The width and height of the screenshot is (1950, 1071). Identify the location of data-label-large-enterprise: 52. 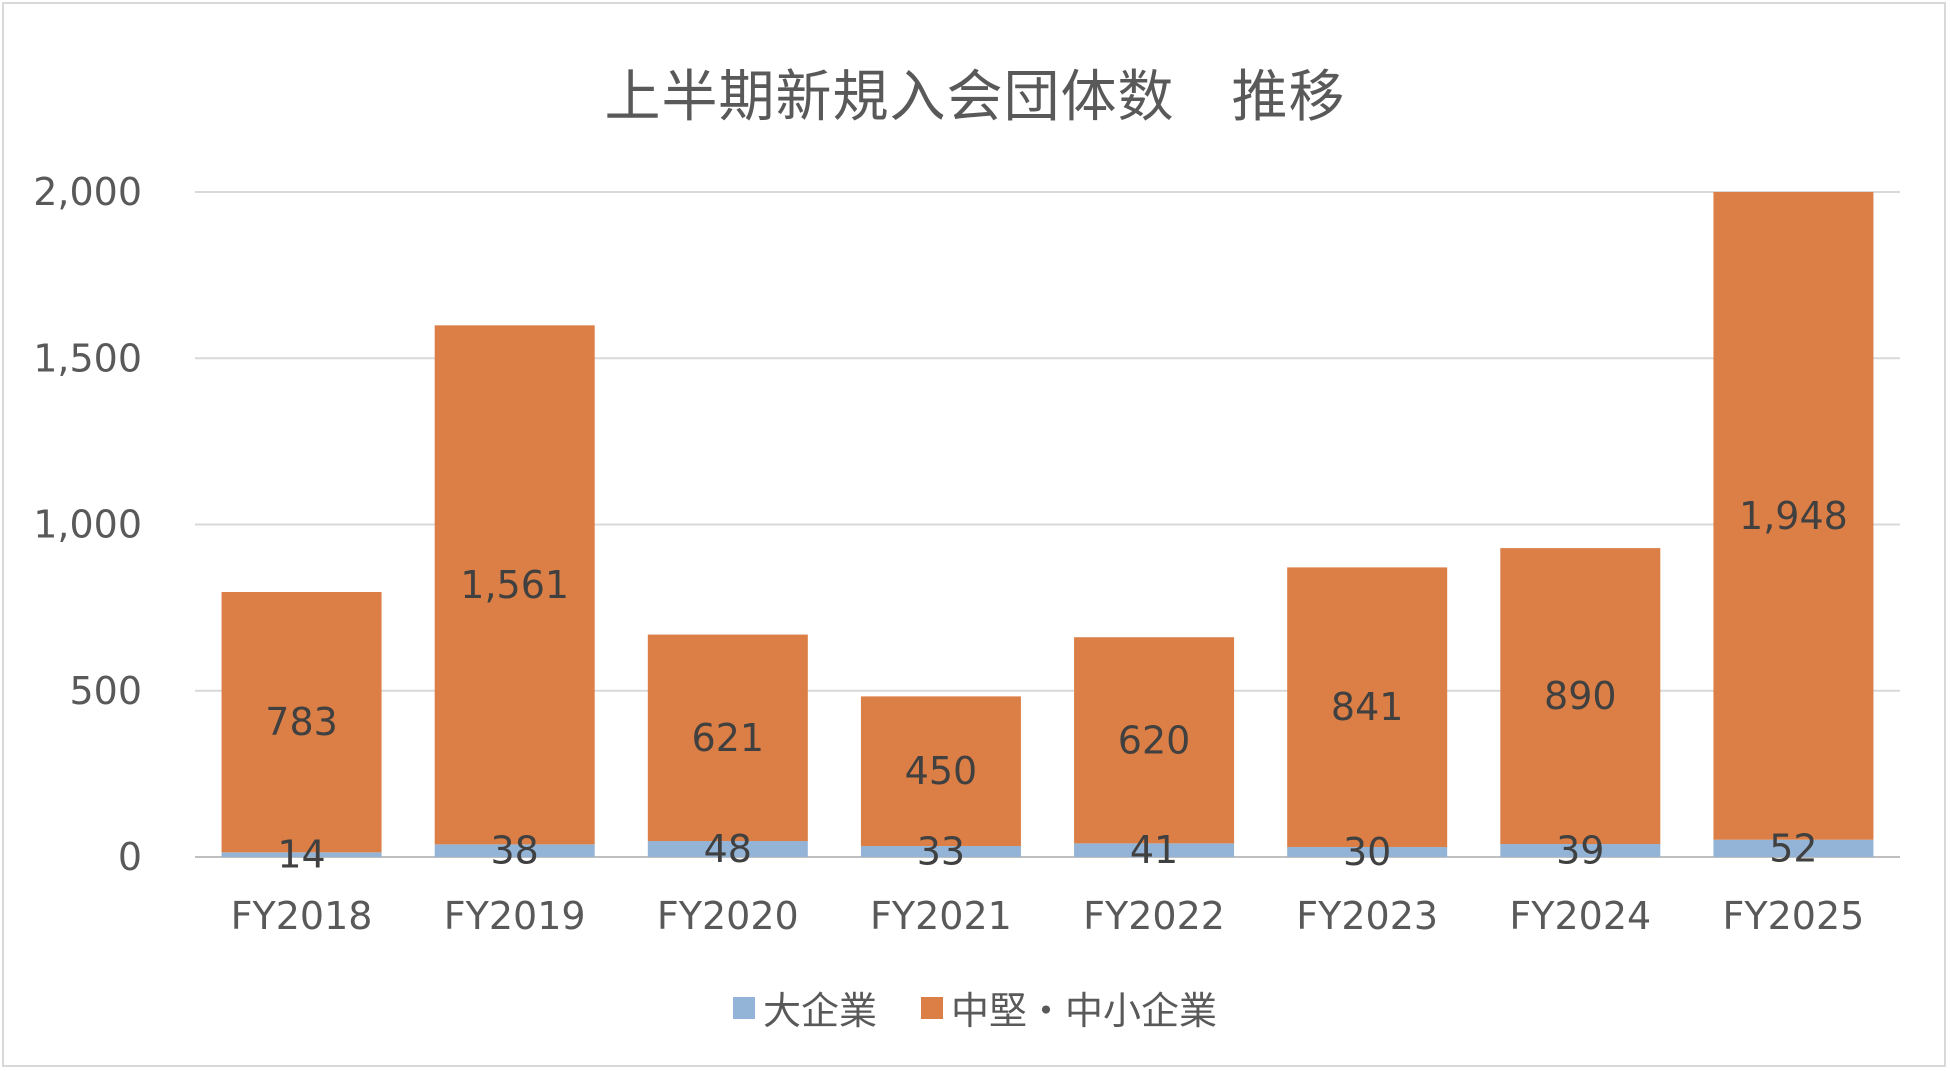
(1793, 848).